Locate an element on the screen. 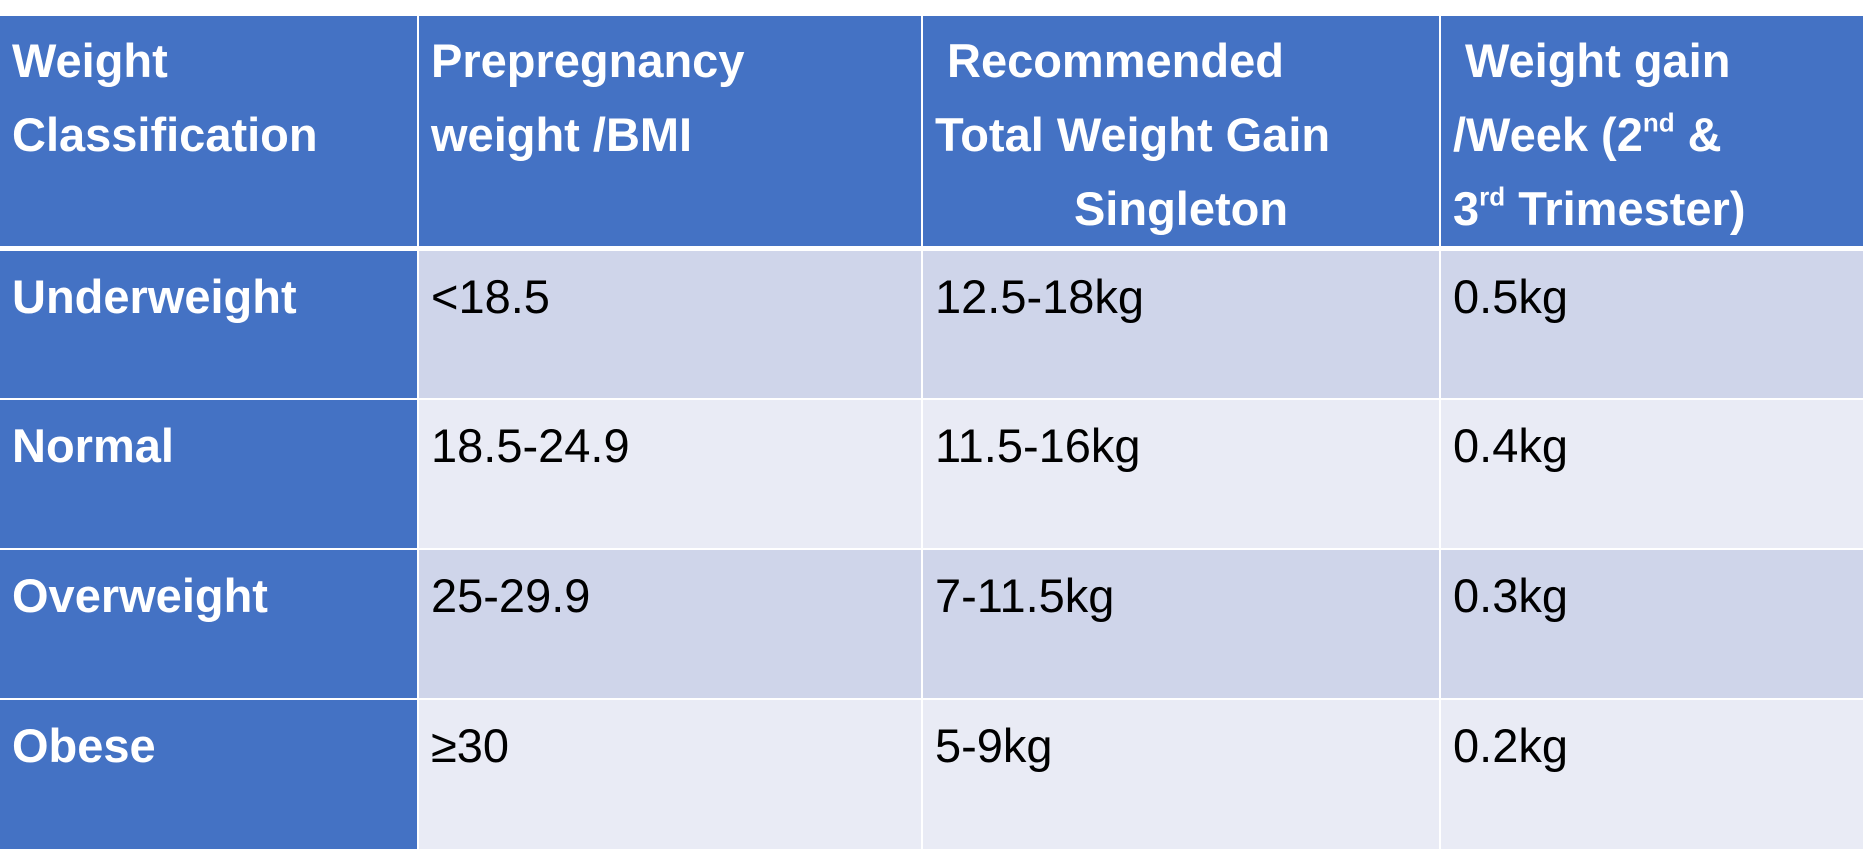 This screenshot has width=1864, height=849. total-gain-cell: 11.5-16kg is located at coordinates (1181, 473).